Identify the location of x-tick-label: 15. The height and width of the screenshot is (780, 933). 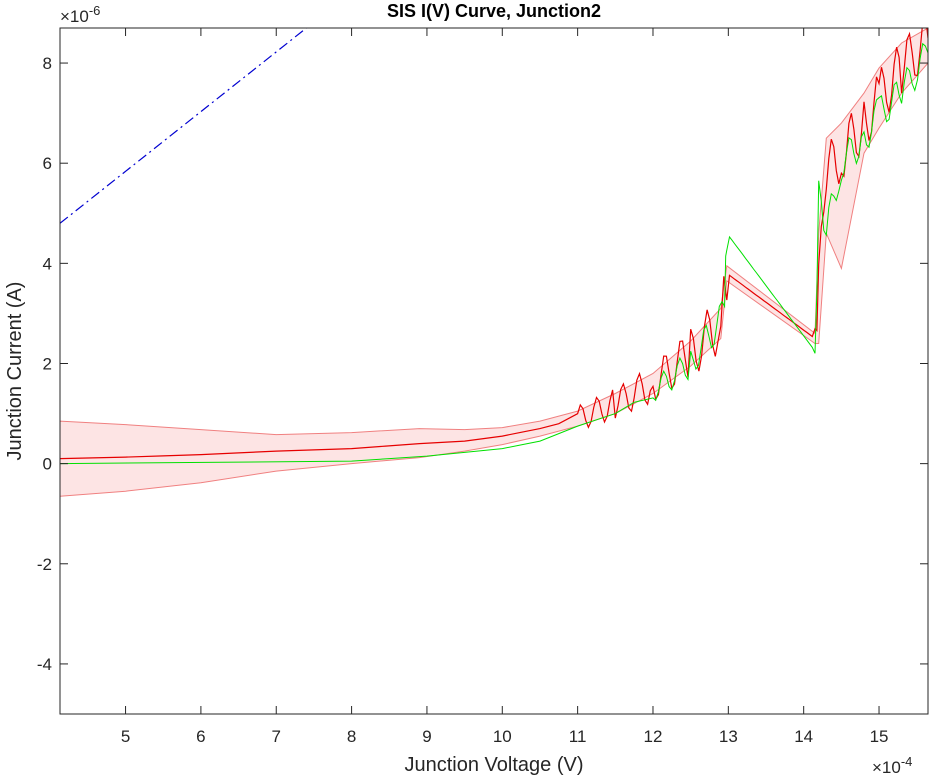
(879, 736).